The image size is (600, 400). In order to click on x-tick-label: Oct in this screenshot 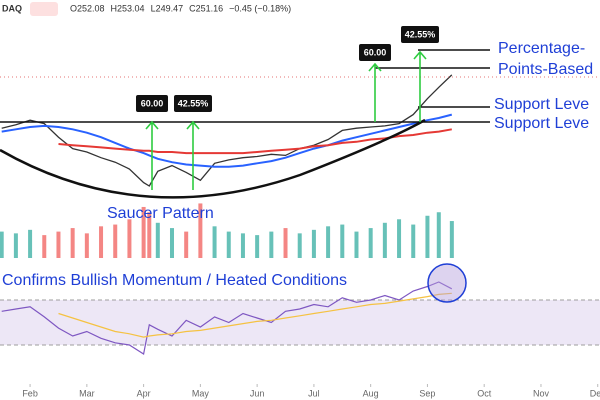, I will do `click(484, 393)`.